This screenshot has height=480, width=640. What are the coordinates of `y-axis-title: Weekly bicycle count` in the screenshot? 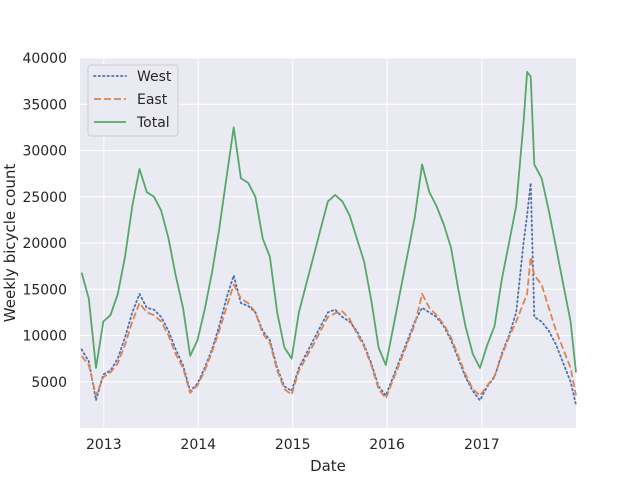 It's located at (10, 243).